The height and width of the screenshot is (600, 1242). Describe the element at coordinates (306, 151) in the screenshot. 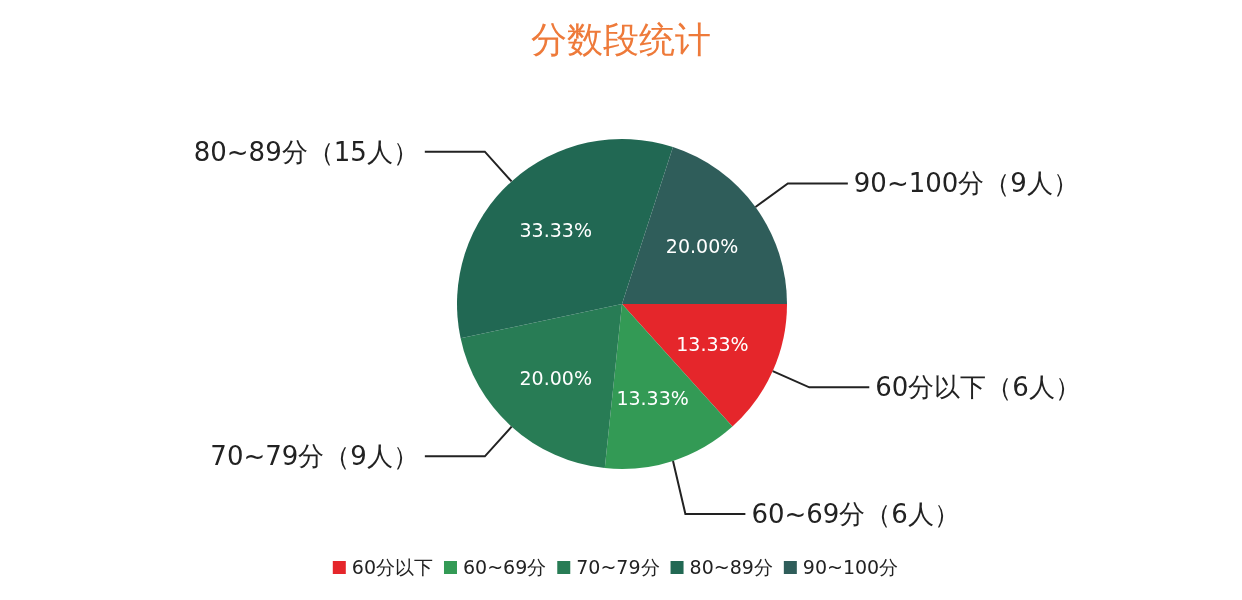

I see `text: 80~89分（15人）` at that location.